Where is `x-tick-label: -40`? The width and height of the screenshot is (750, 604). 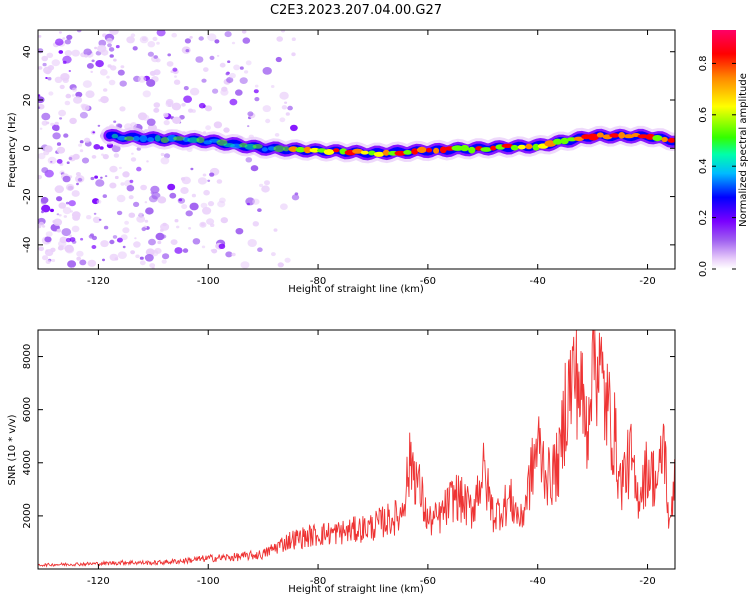
x-tick-label: -40 is located at coordinates (538, 581).